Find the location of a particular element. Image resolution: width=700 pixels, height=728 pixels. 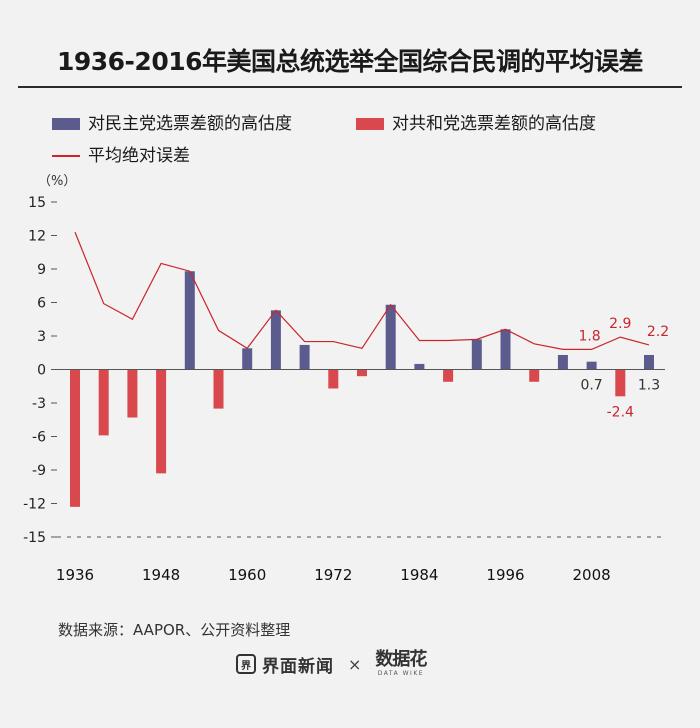

y-tick-label: 12 is located at coordinates (37, 237).